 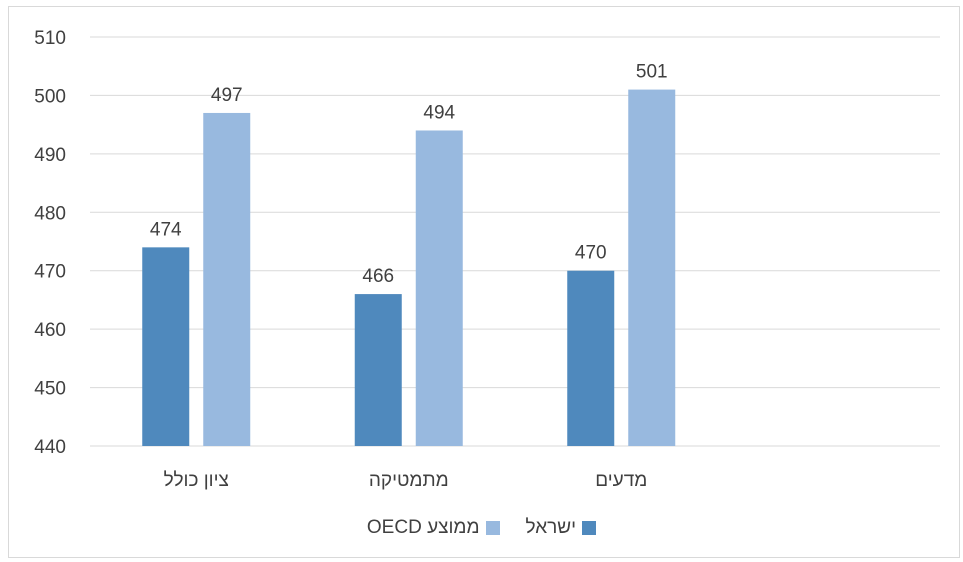 What do you see at coordinates (50, 330) in the screenshot?
I see `y-tick-label: 460` at bounding box center [50, 330].